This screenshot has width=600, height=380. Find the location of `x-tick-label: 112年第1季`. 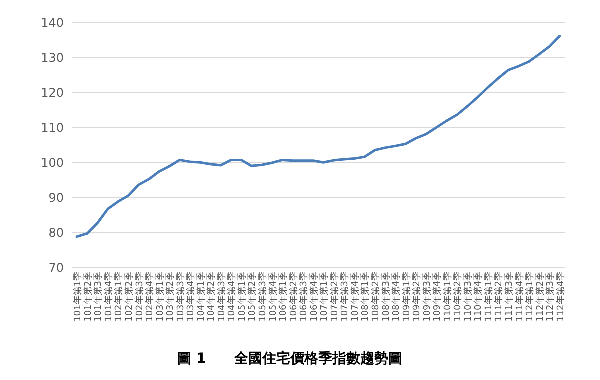

x-tick-label: 112年第1季 is located at coordinates (530, 297).